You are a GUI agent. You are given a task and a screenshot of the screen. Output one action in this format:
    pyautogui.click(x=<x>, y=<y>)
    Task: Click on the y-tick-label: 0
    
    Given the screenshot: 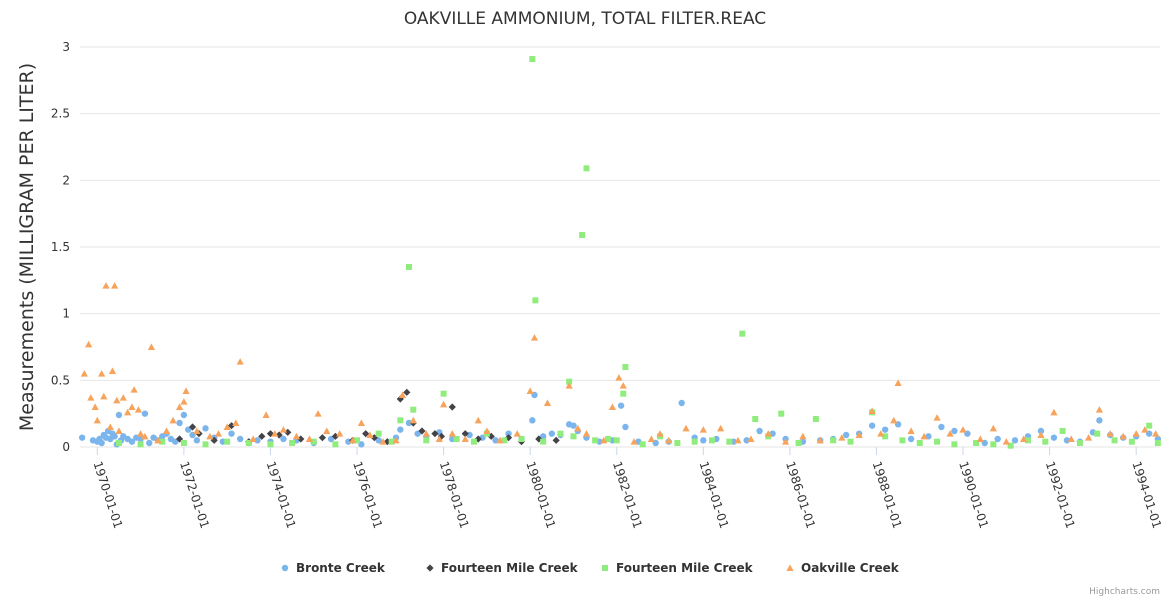 What is the action you would take?
    pyautogui.click(x=66, y=447)
    